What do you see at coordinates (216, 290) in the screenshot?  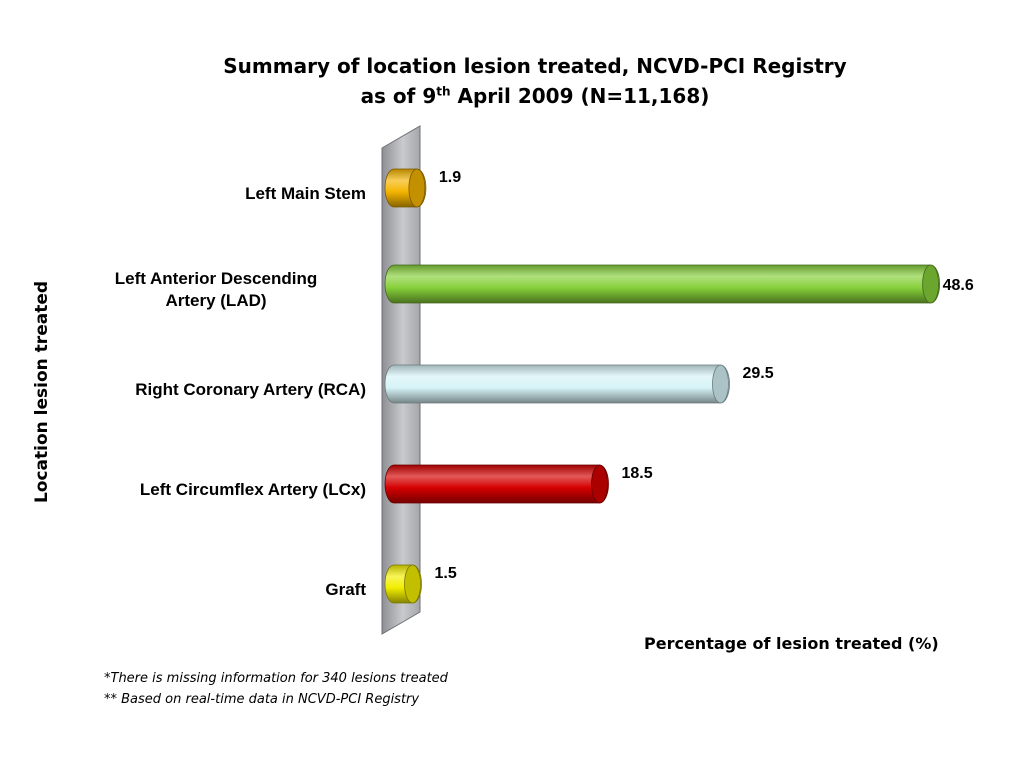 I see `category-label: Left Anterior Descending Artery (LAD)` at bounding box center [216, 290].